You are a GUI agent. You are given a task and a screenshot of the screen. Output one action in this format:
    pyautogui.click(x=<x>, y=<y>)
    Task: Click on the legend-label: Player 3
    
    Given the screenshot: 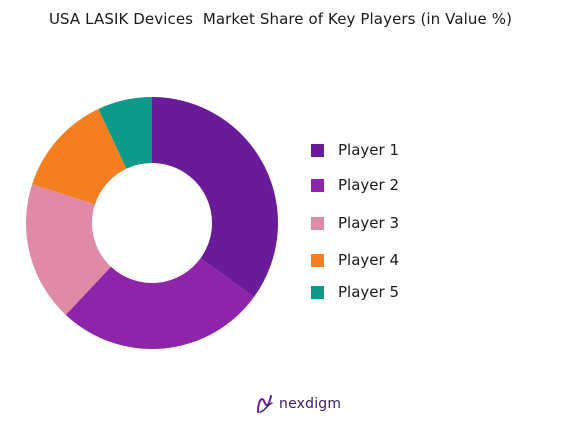 What is the action you would take?
    pyautogui.click(x=368, y=223)
    